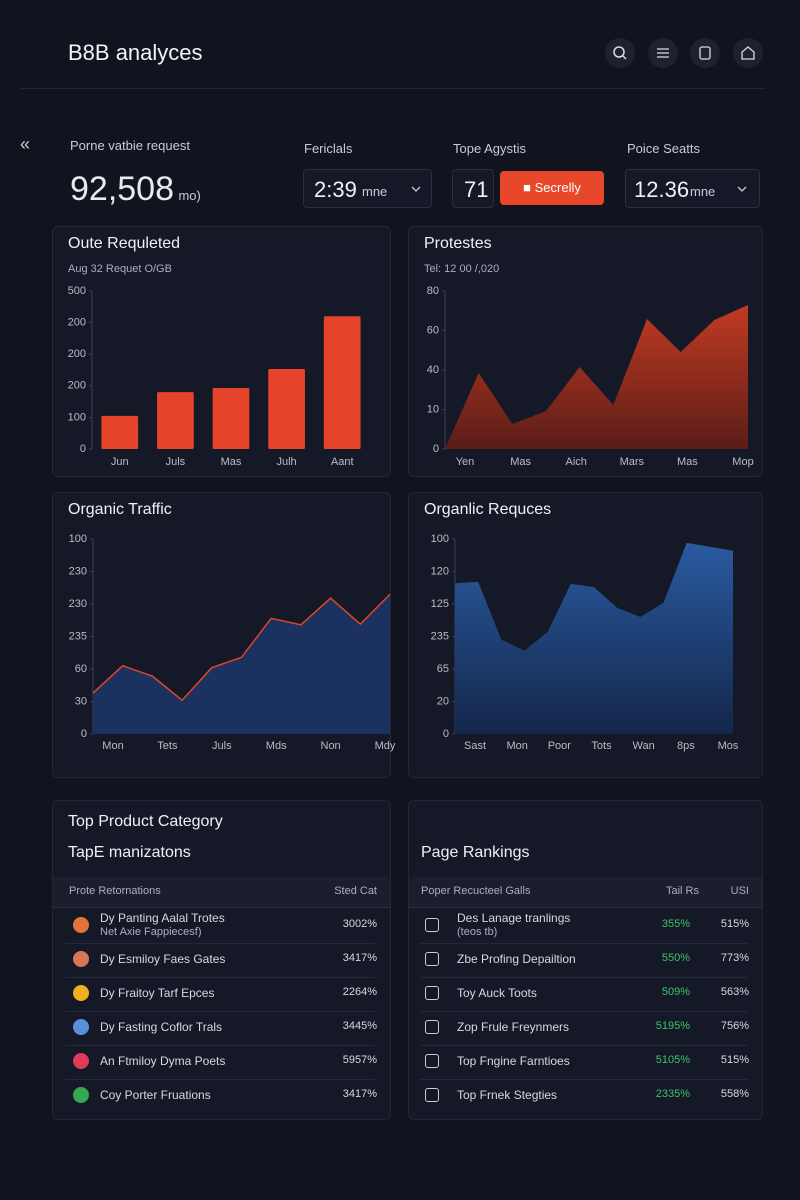 The image size is (800, 1200). Describe the element at coordinates (672, 1094) in the screenshot. I see `row-value: 2335%` at that location.